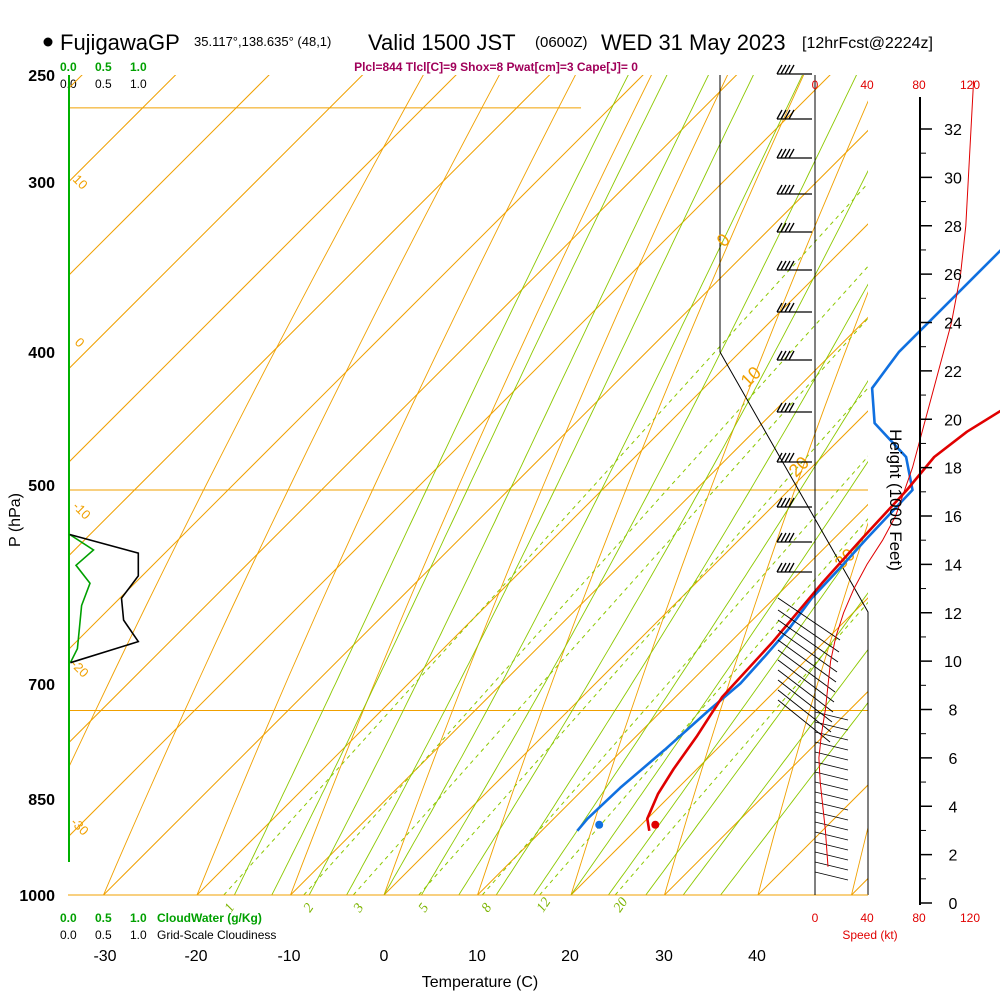  I want to click on mixing-ratio-label: 3, so click(358, 908).